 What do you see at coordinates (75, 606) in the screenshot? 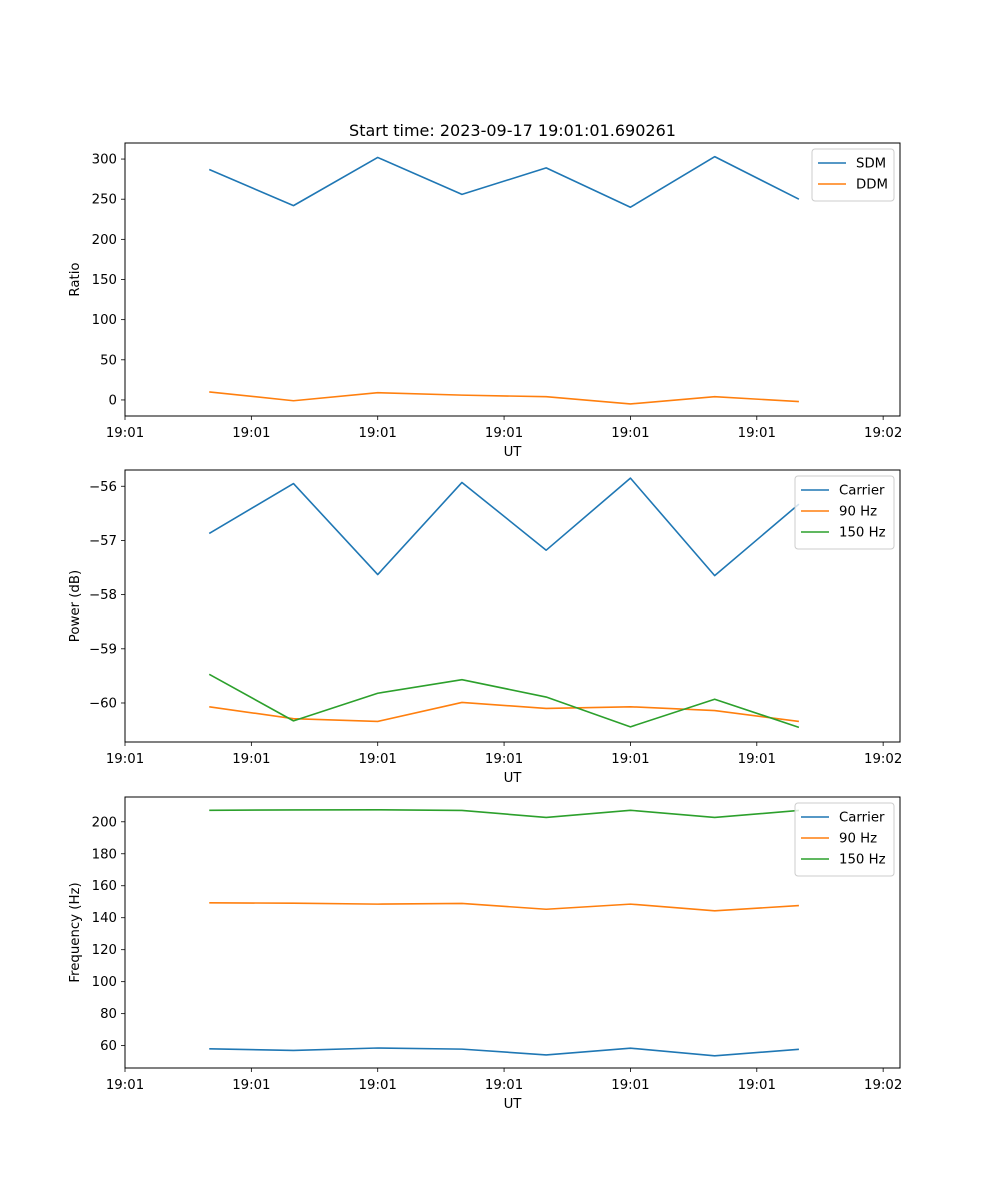
I see `y-axis-label: Power (dB)` at bounding box center [75, 606].